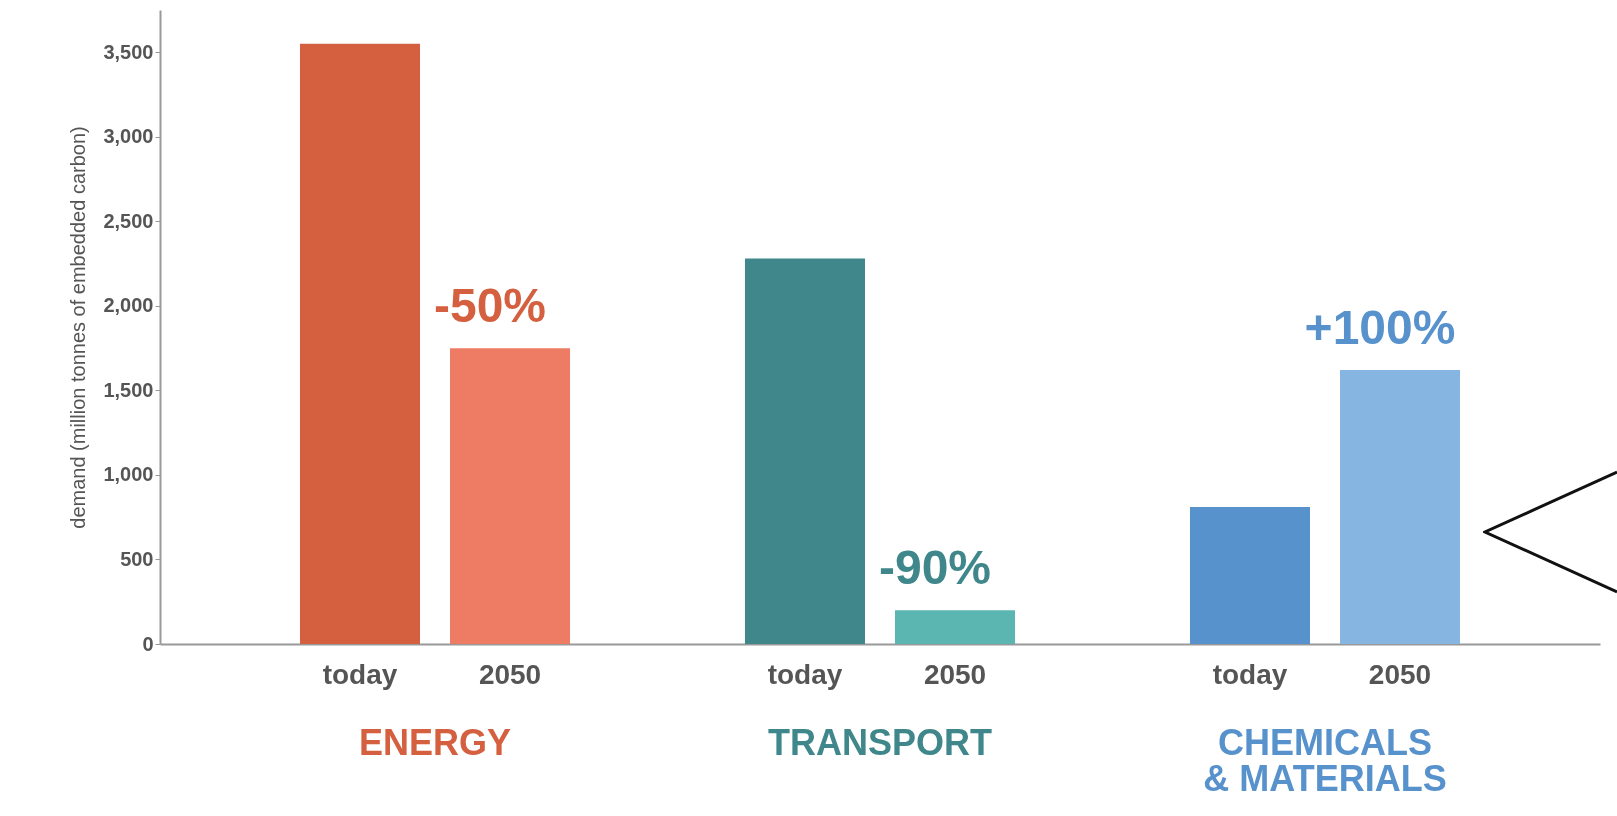 This screenshot has height=816, width=1617. What do you see at coordinates (1380, 328) in the screenshot?
I see `annotation: +100%` at bounding box center [1380, 328].